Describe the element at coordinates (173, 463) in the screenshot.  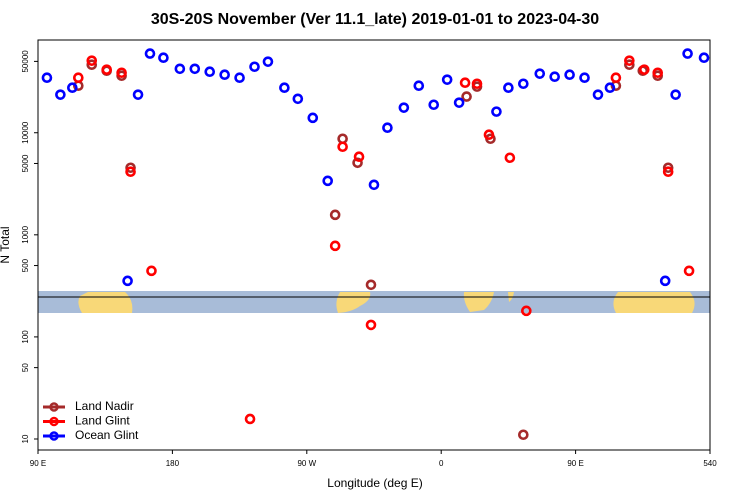
I see `x-tick-label: 180` at that location.